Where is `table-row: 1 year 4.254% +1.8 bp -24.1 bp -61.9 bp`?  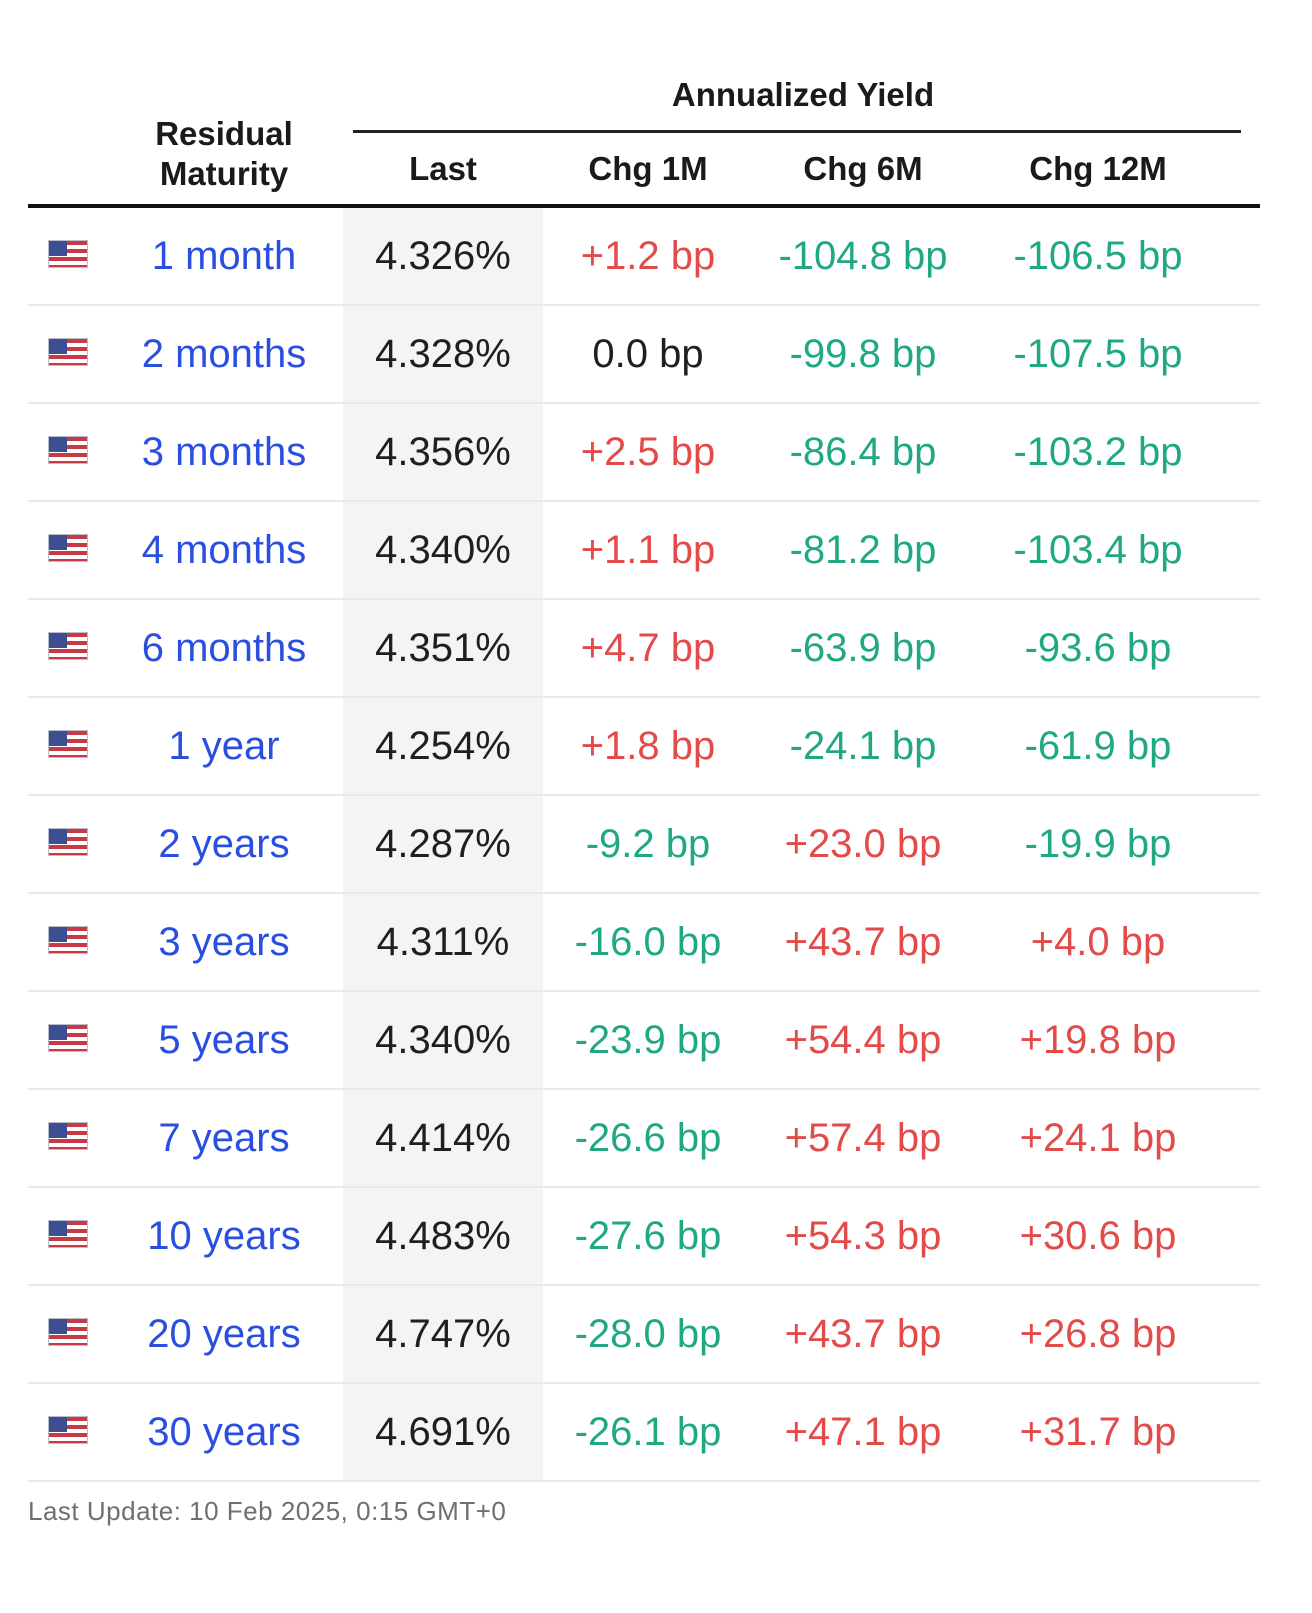 table-row: 1 year 4.254% +1.8 bp -24.1 bp -61.9 bp is located at coordinates (644, 747).